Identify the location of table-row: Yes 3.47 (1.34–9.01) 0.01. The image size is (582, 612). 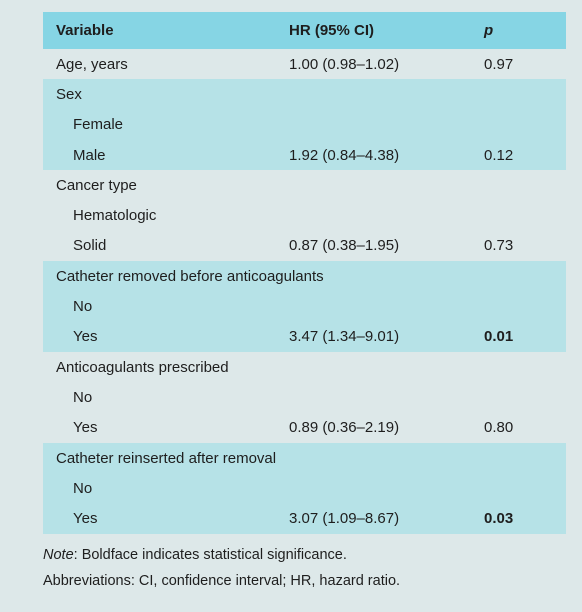
(304, 337).